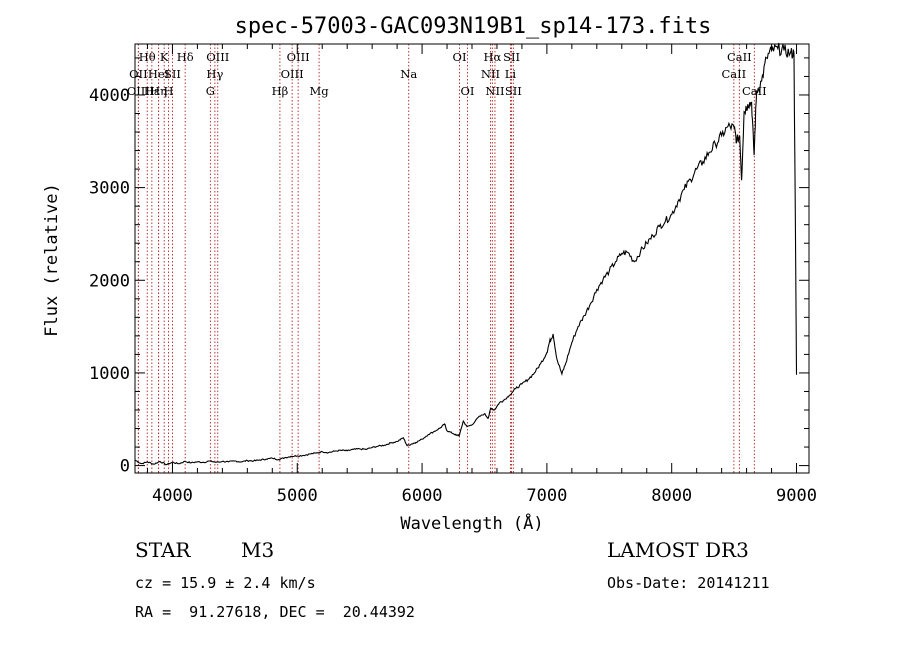  Describe the element at coordinates (275, 612) in the screenshot. I see `ra-dec-coordinates: RA = 91.27618, DEC = 20.44392` at that location.